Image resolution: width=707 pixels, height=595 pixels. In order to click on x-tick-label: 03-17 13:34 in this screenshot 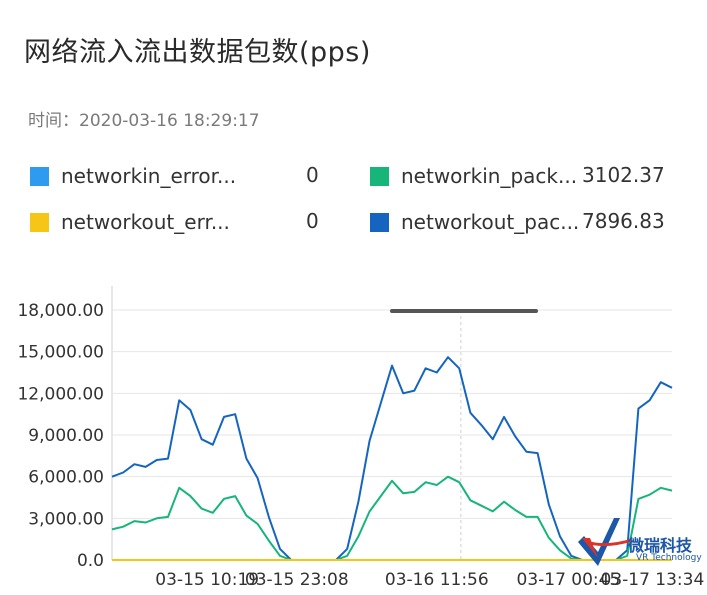, I will do `click(653, 580)`.